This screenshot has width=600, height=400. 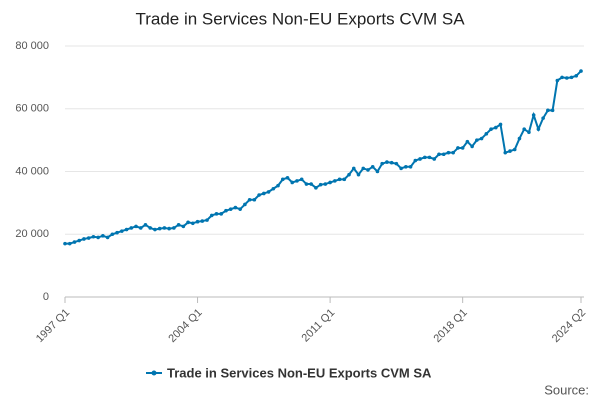 I want to click on legend-swatch-point, so click(x=154, y=373).